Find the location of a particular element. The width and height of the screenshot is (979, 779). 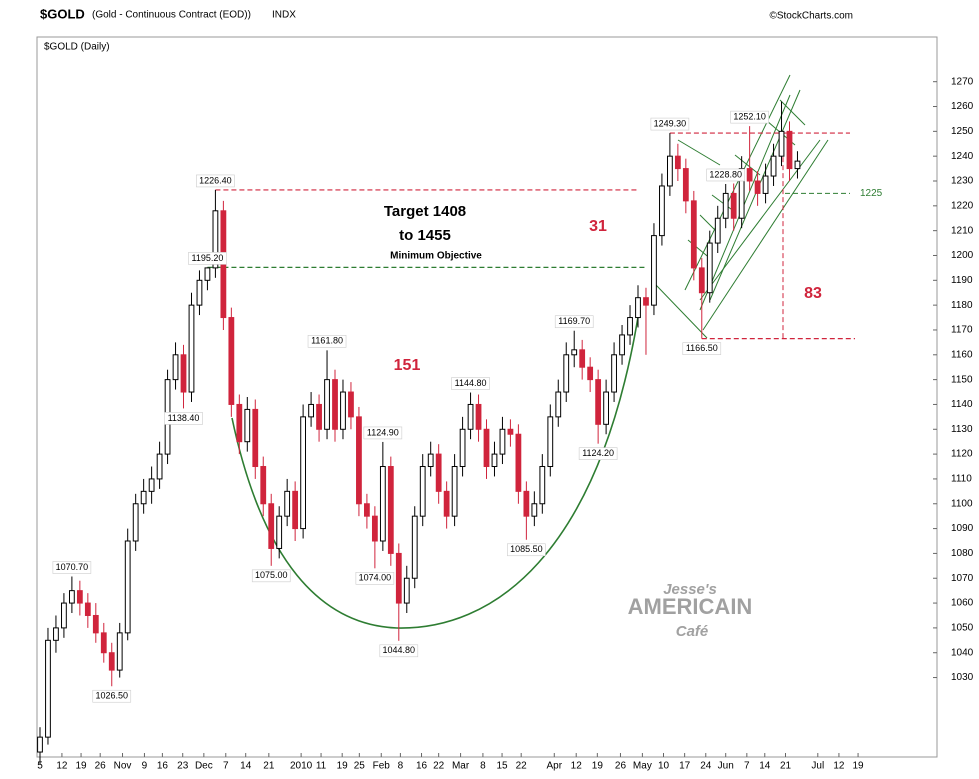

price-label: 1124.20 is located at coordinates (598, 453).